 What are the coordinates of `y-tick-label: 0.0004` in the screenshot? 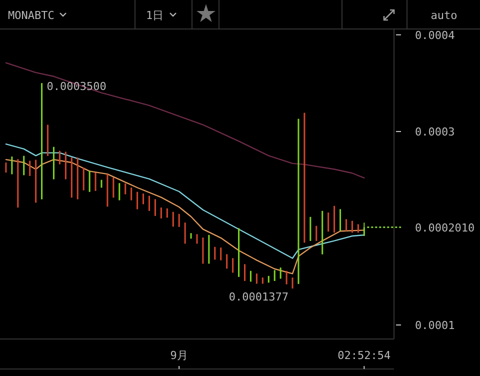 It's located at (435, 35).